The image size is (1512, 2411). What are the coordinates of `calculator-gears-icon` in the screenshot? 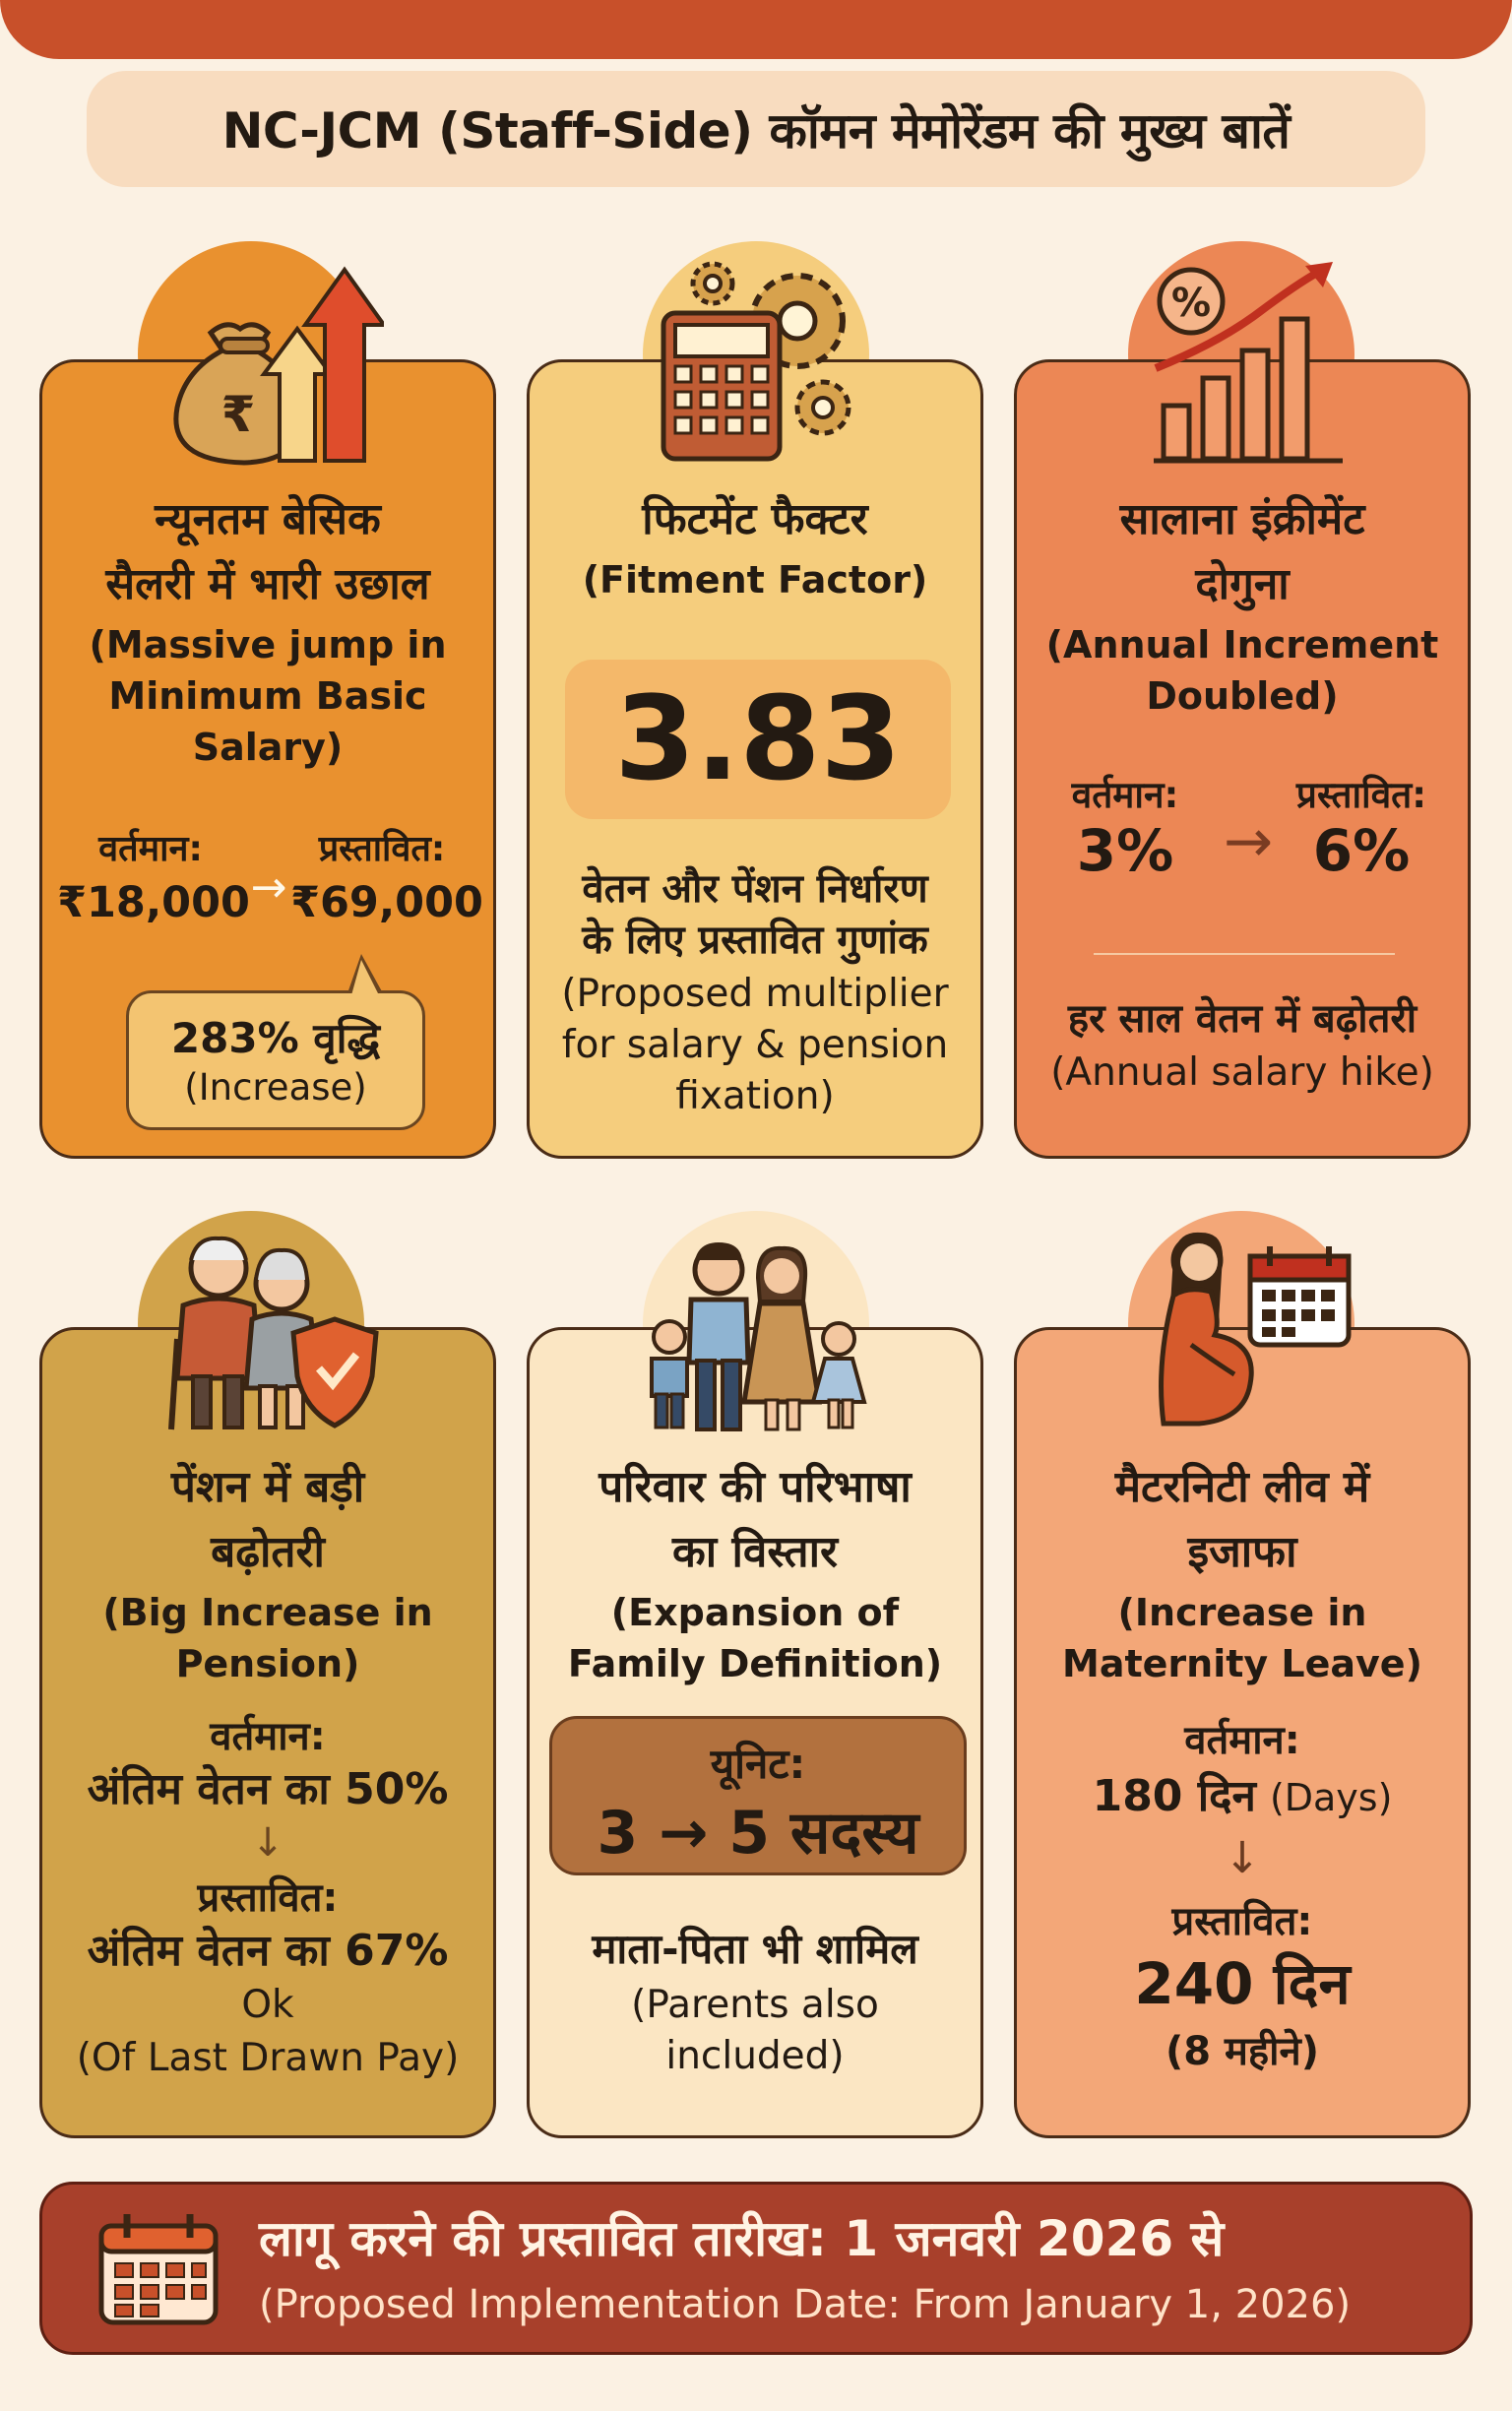 It's located at (756, 361).